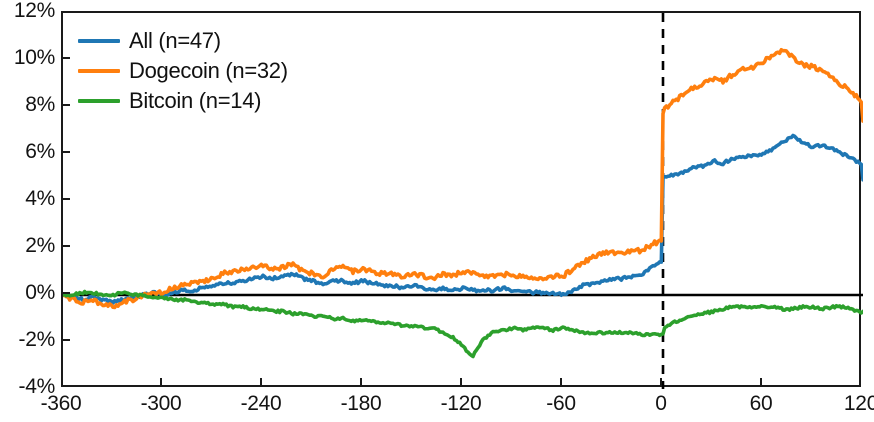 The image size is (874, 422). I want to click on x-tick-label: -300, so click(161, 403).